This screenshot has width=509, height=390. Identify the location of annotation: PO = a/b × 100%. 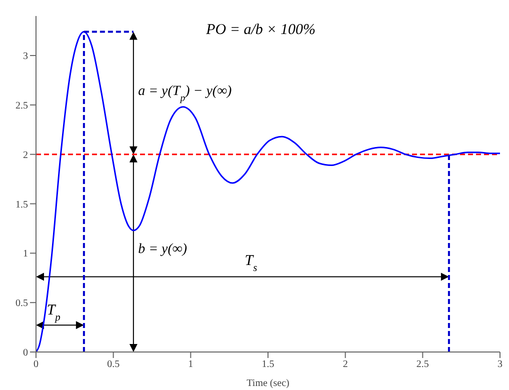
(260, 30).